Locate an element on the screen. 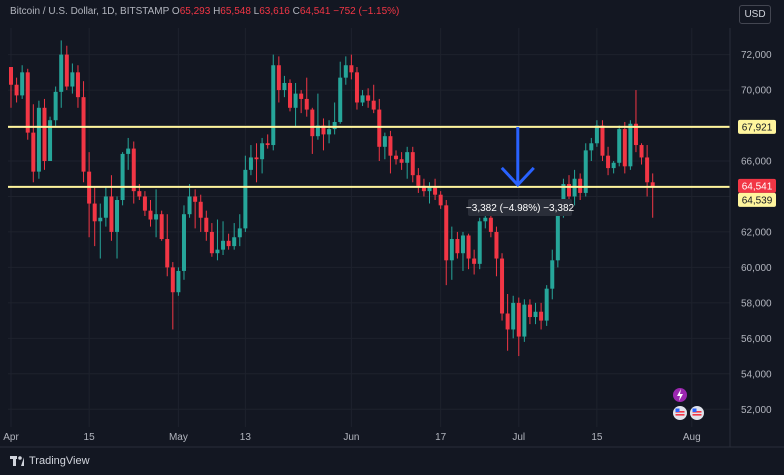  low-label: L is located at coordinates (256, 11).